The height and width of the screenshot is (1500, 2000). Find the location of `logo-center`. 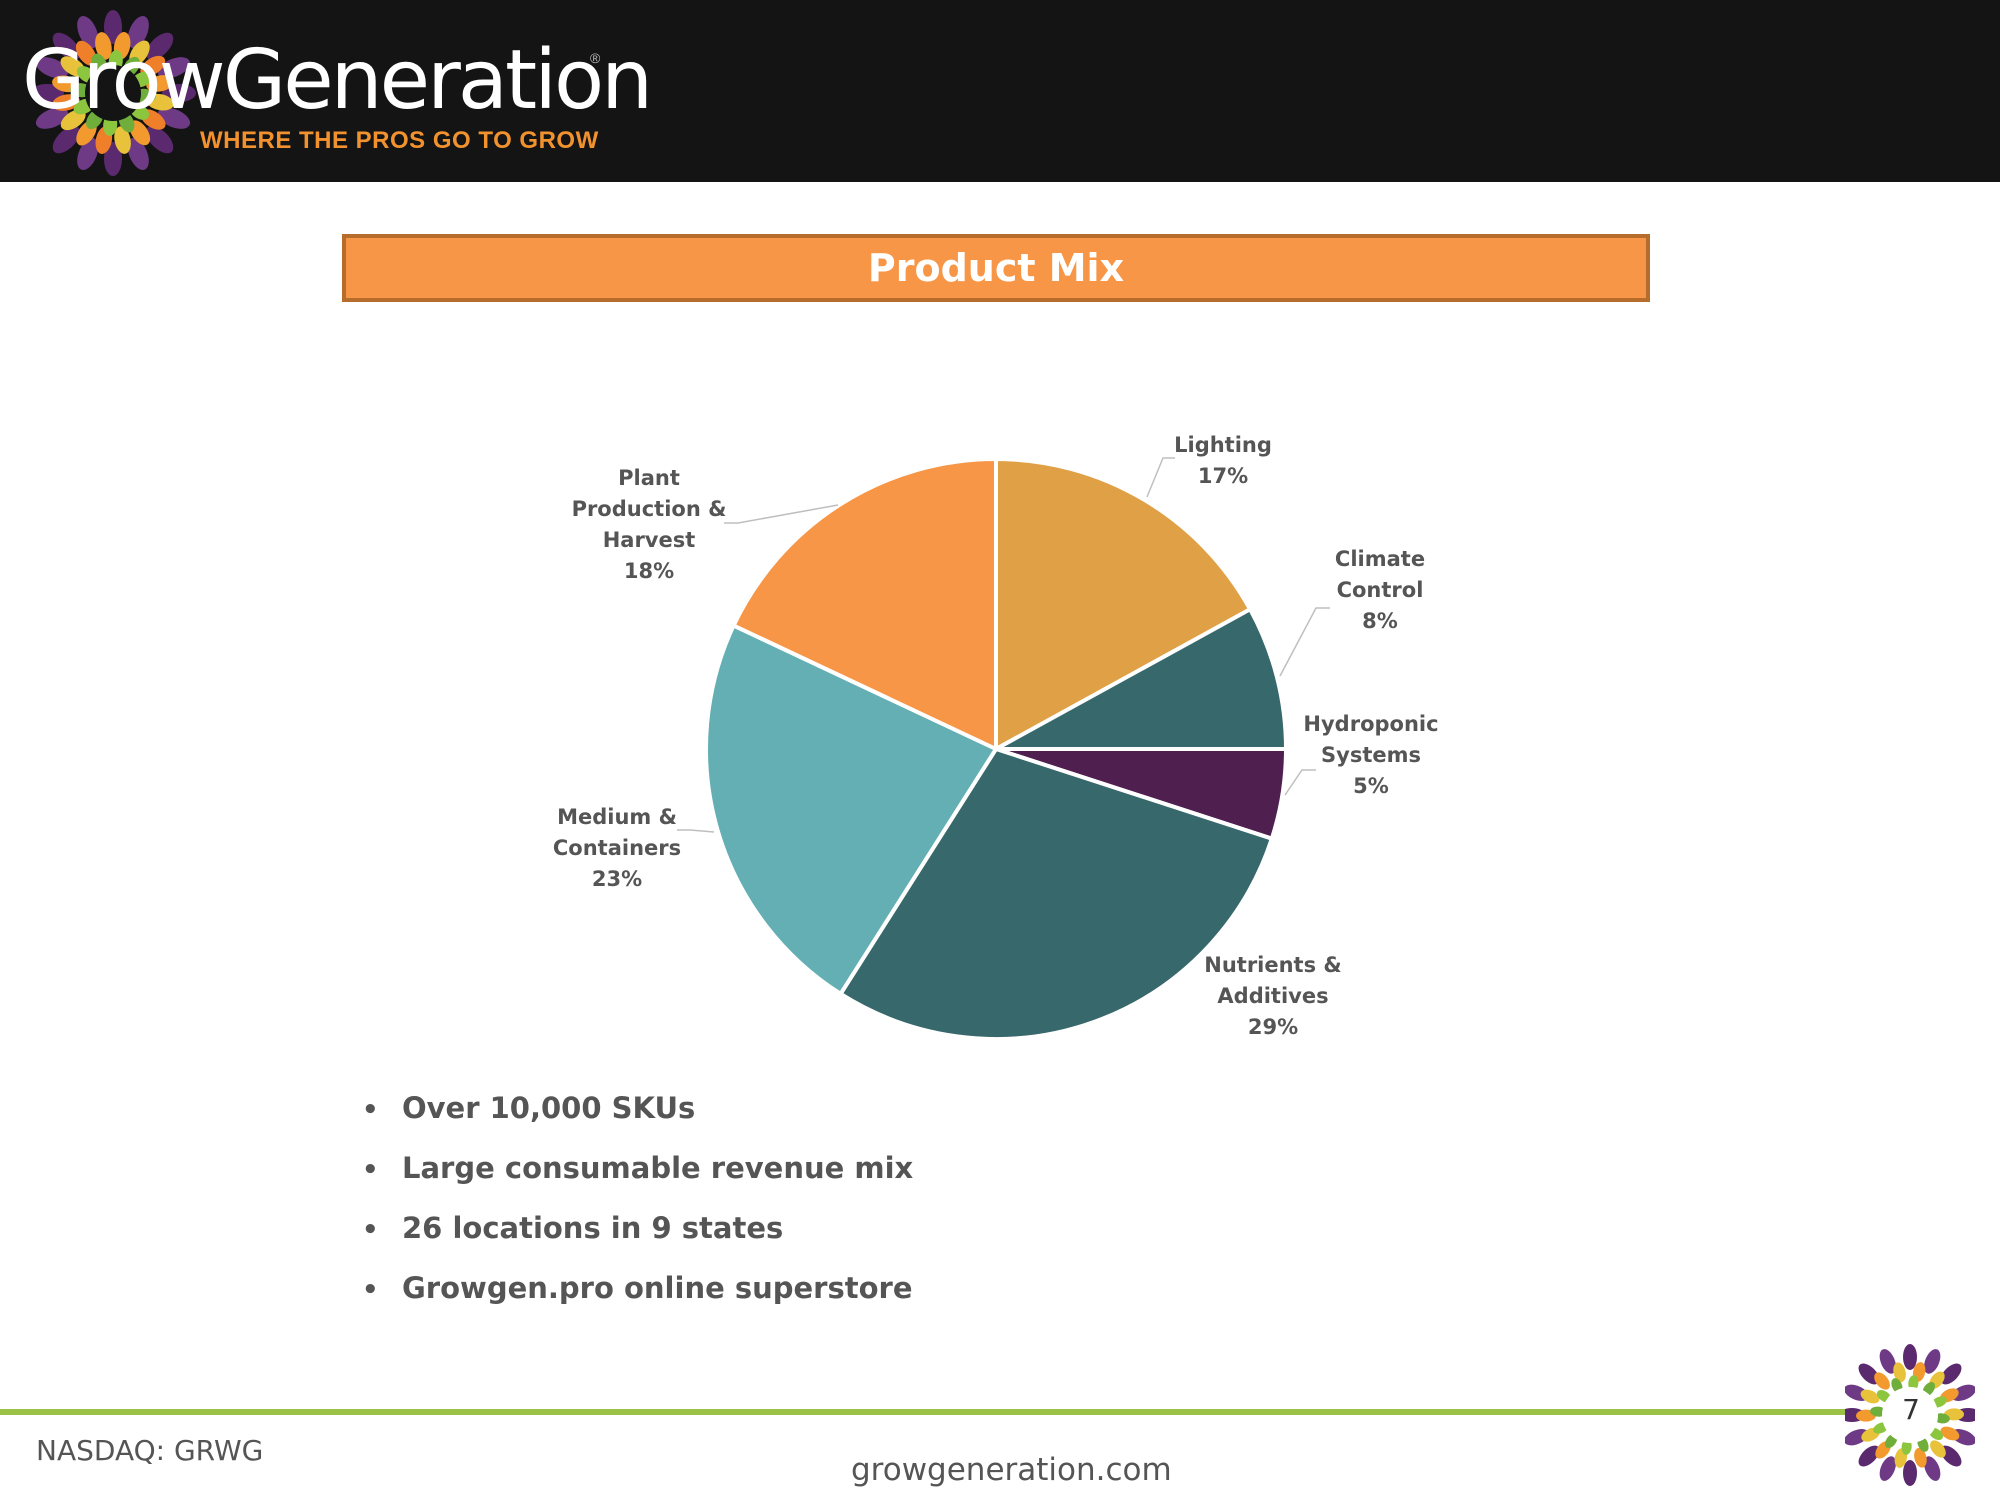

logo-center is located at coordinates (113, 93).